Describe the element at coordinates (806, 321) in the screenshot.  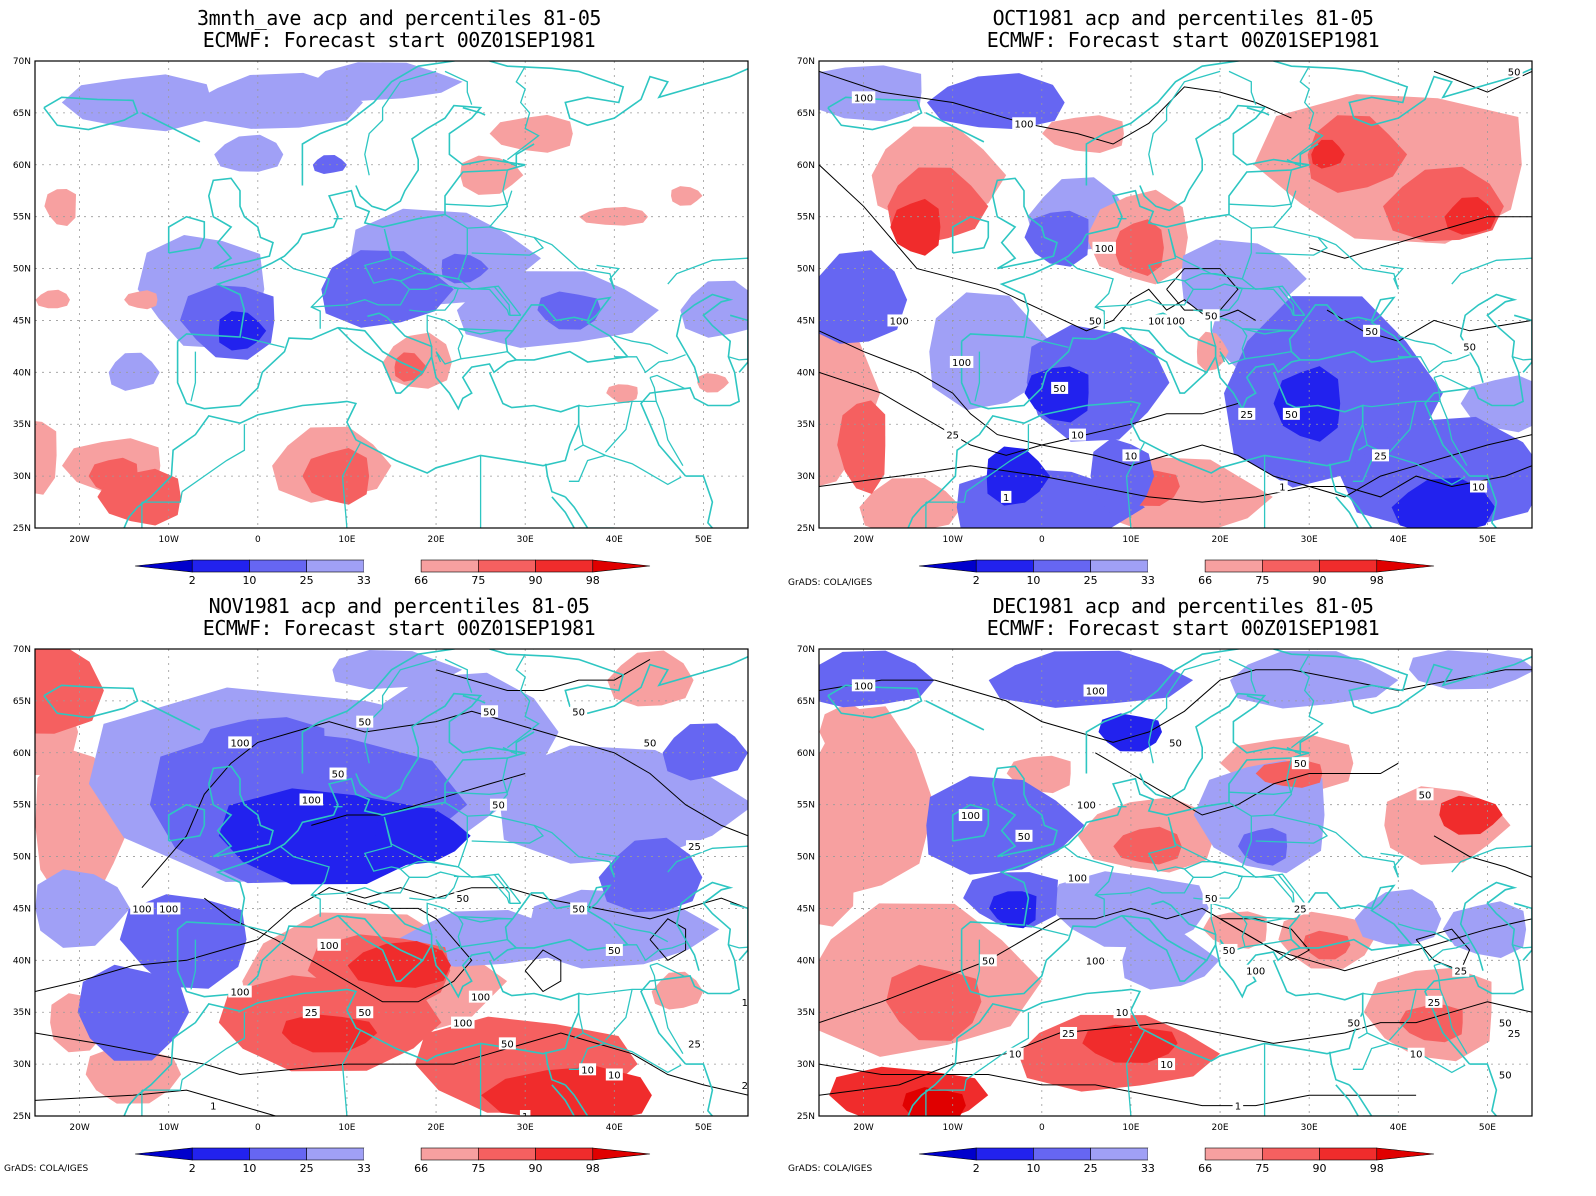
I see `lat-tick-label: 45N` at that location.